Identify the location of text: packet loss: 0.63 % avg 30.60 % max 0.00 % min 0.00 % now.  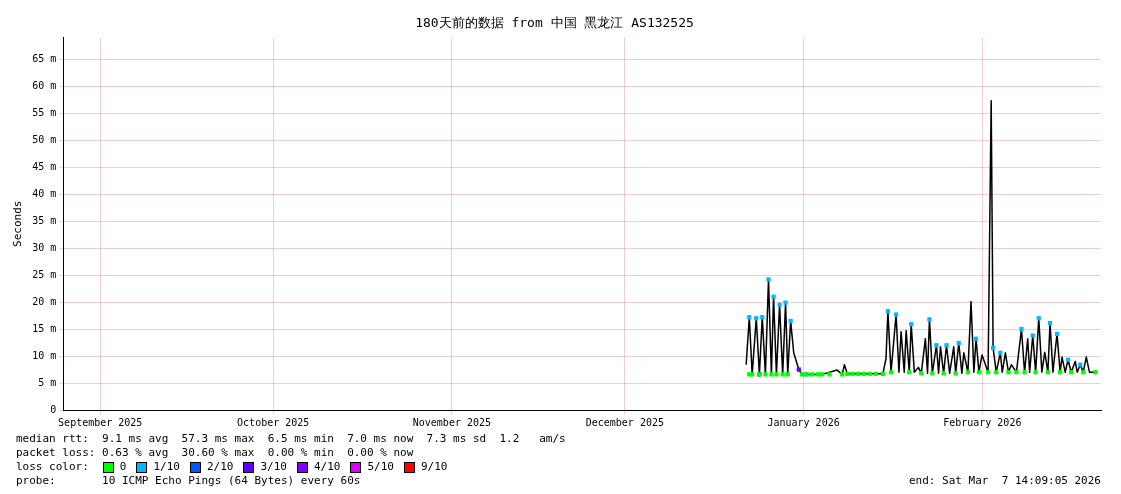
(215, 453).